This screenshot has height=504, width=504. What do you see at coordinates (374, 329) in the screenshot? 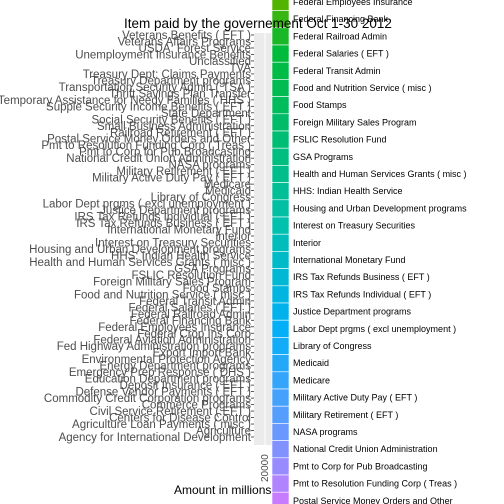
I see `legend-label: Labor Dept prgms ( excl unemployment )` at bounding box center [374, 329].